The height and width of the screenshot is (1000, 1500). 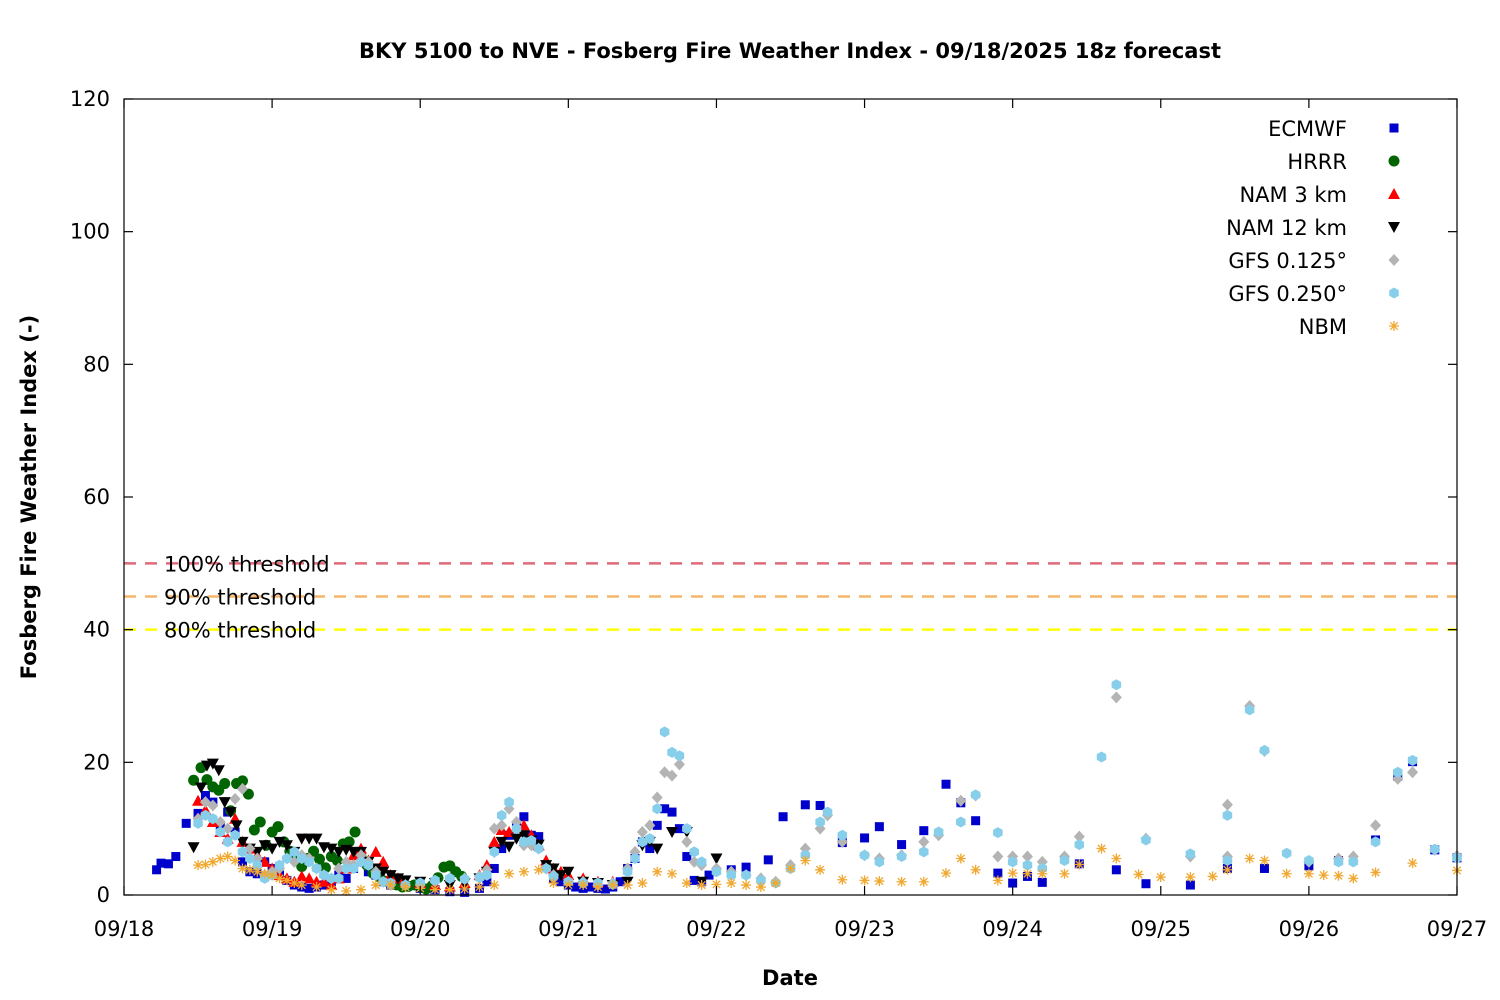 What do you see at coordinates (124, 929) in the screenshot?
I see `x-tick-label: 09/18` at bounding box center [124, 929].